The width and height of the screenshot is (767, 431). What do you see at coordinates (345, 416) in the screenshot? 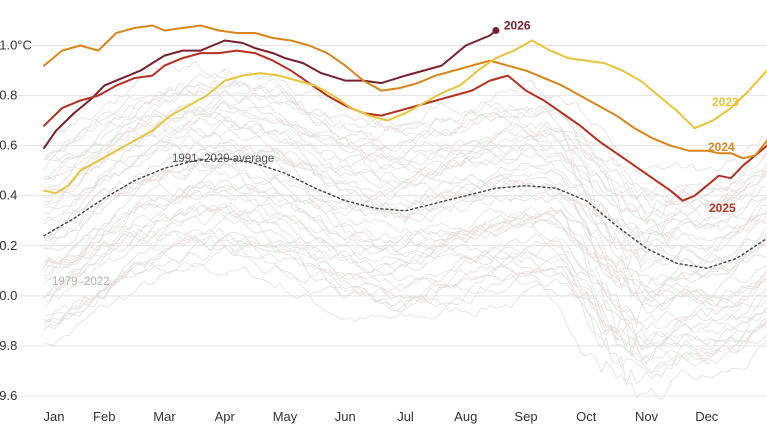
I see `x-tick-label: Jun` at bounding box center [345, 416].